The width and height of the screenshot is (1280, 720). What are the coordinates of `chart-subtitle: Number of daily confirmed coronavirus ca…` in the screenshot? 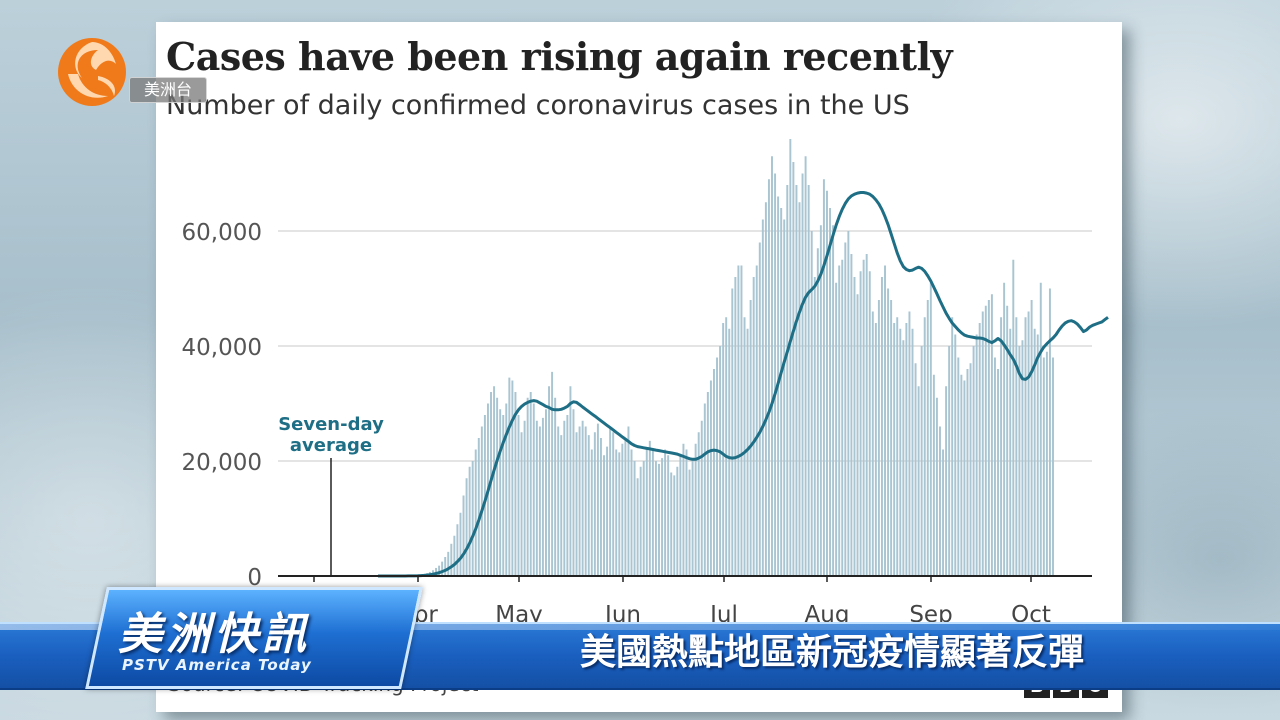 It's located at (538, 105).